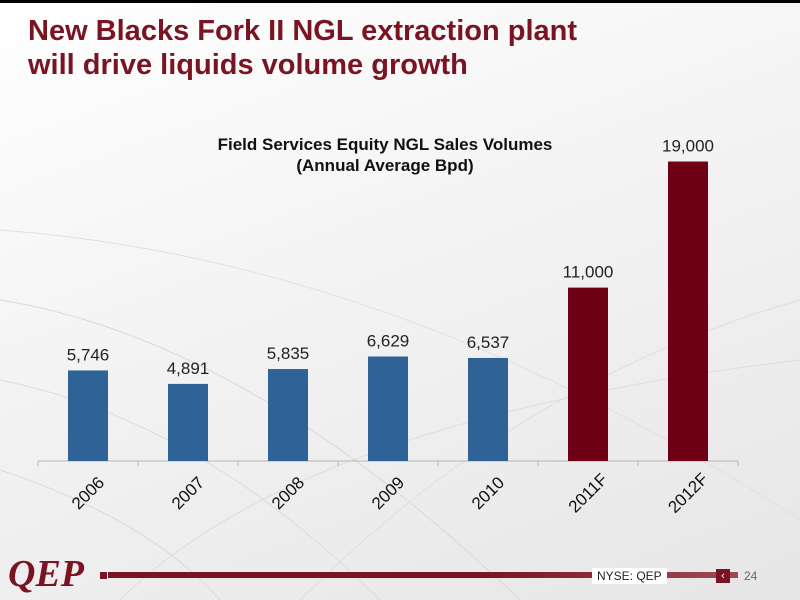 The height and width of the screenshot is (600, 800). Describe the element at coordinates (288, 493) in the screenshot. I see `x-tick-label-2008: 2008` at that location.